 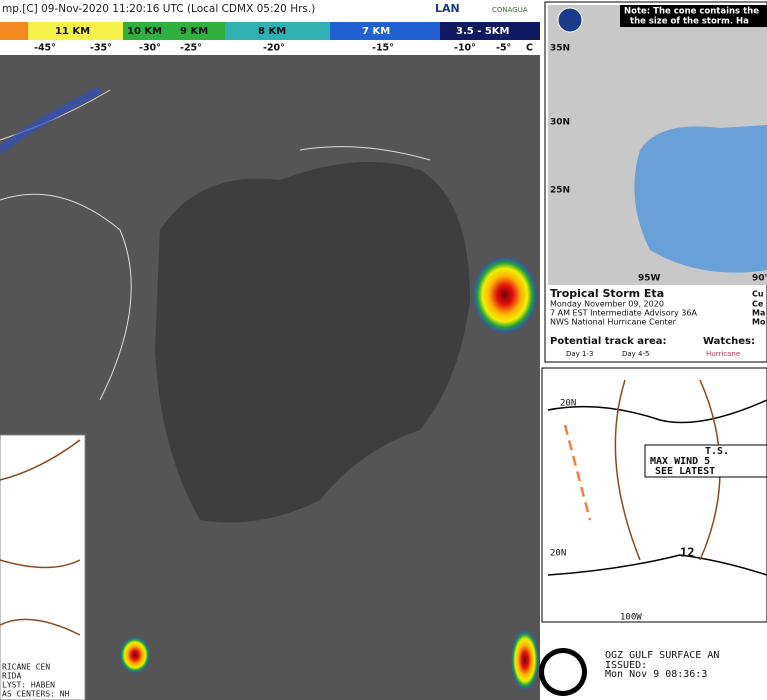 I want to click on track-legend: Day 4-5, so click(x=635, y=354).